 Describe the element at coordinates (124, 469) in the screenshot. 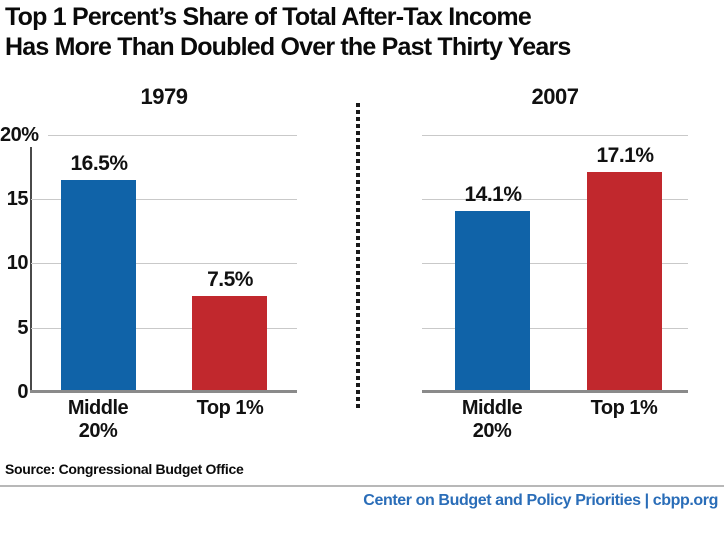

I see `source-note: Source: Congressional Budget Office` at that location.